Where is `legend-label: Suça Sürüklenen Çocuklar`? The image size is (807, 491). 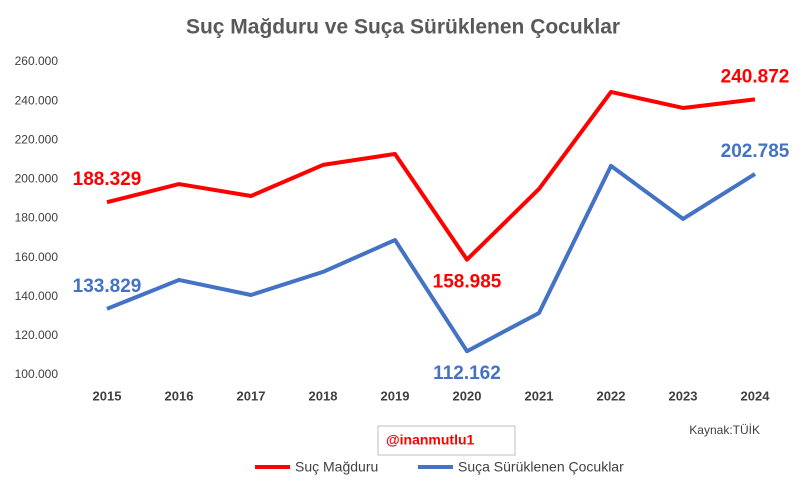 legend-label: Suça Sürüklenen Çocuklar is located at coordinates (541, 467).